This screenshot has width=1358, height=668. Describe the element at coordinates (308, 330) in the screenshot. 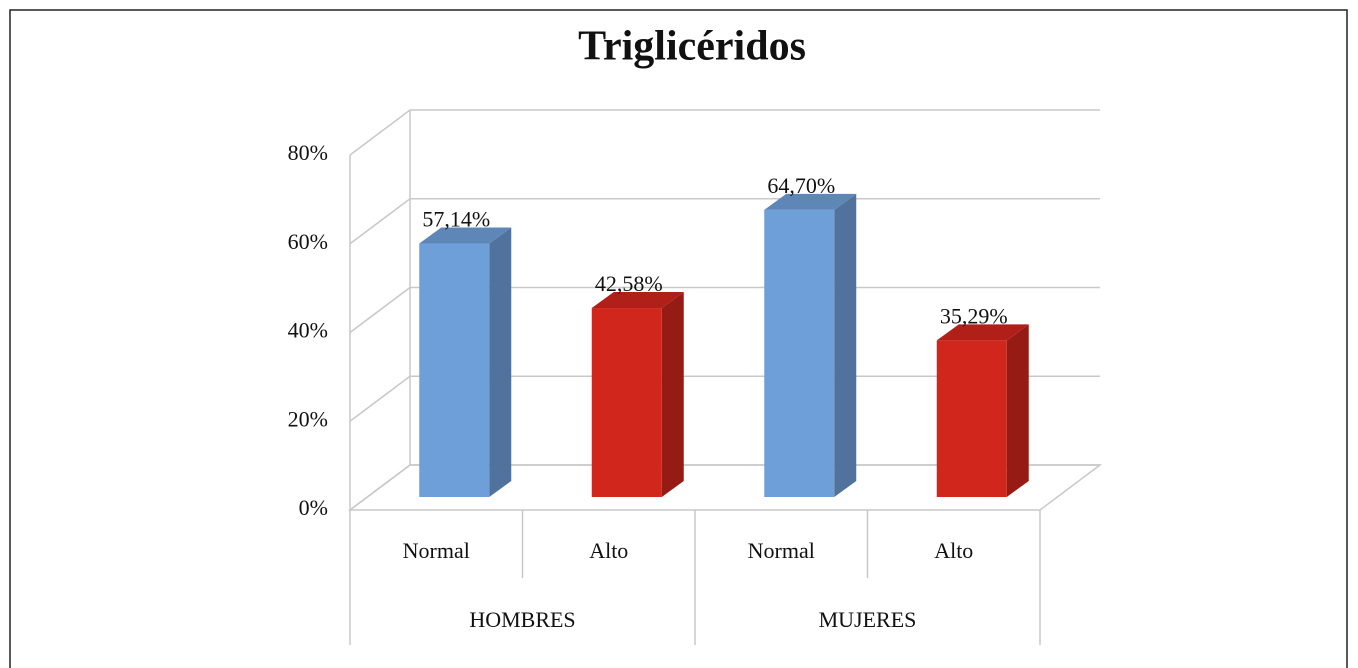

I see `y-tick-label: 40%` at that location.